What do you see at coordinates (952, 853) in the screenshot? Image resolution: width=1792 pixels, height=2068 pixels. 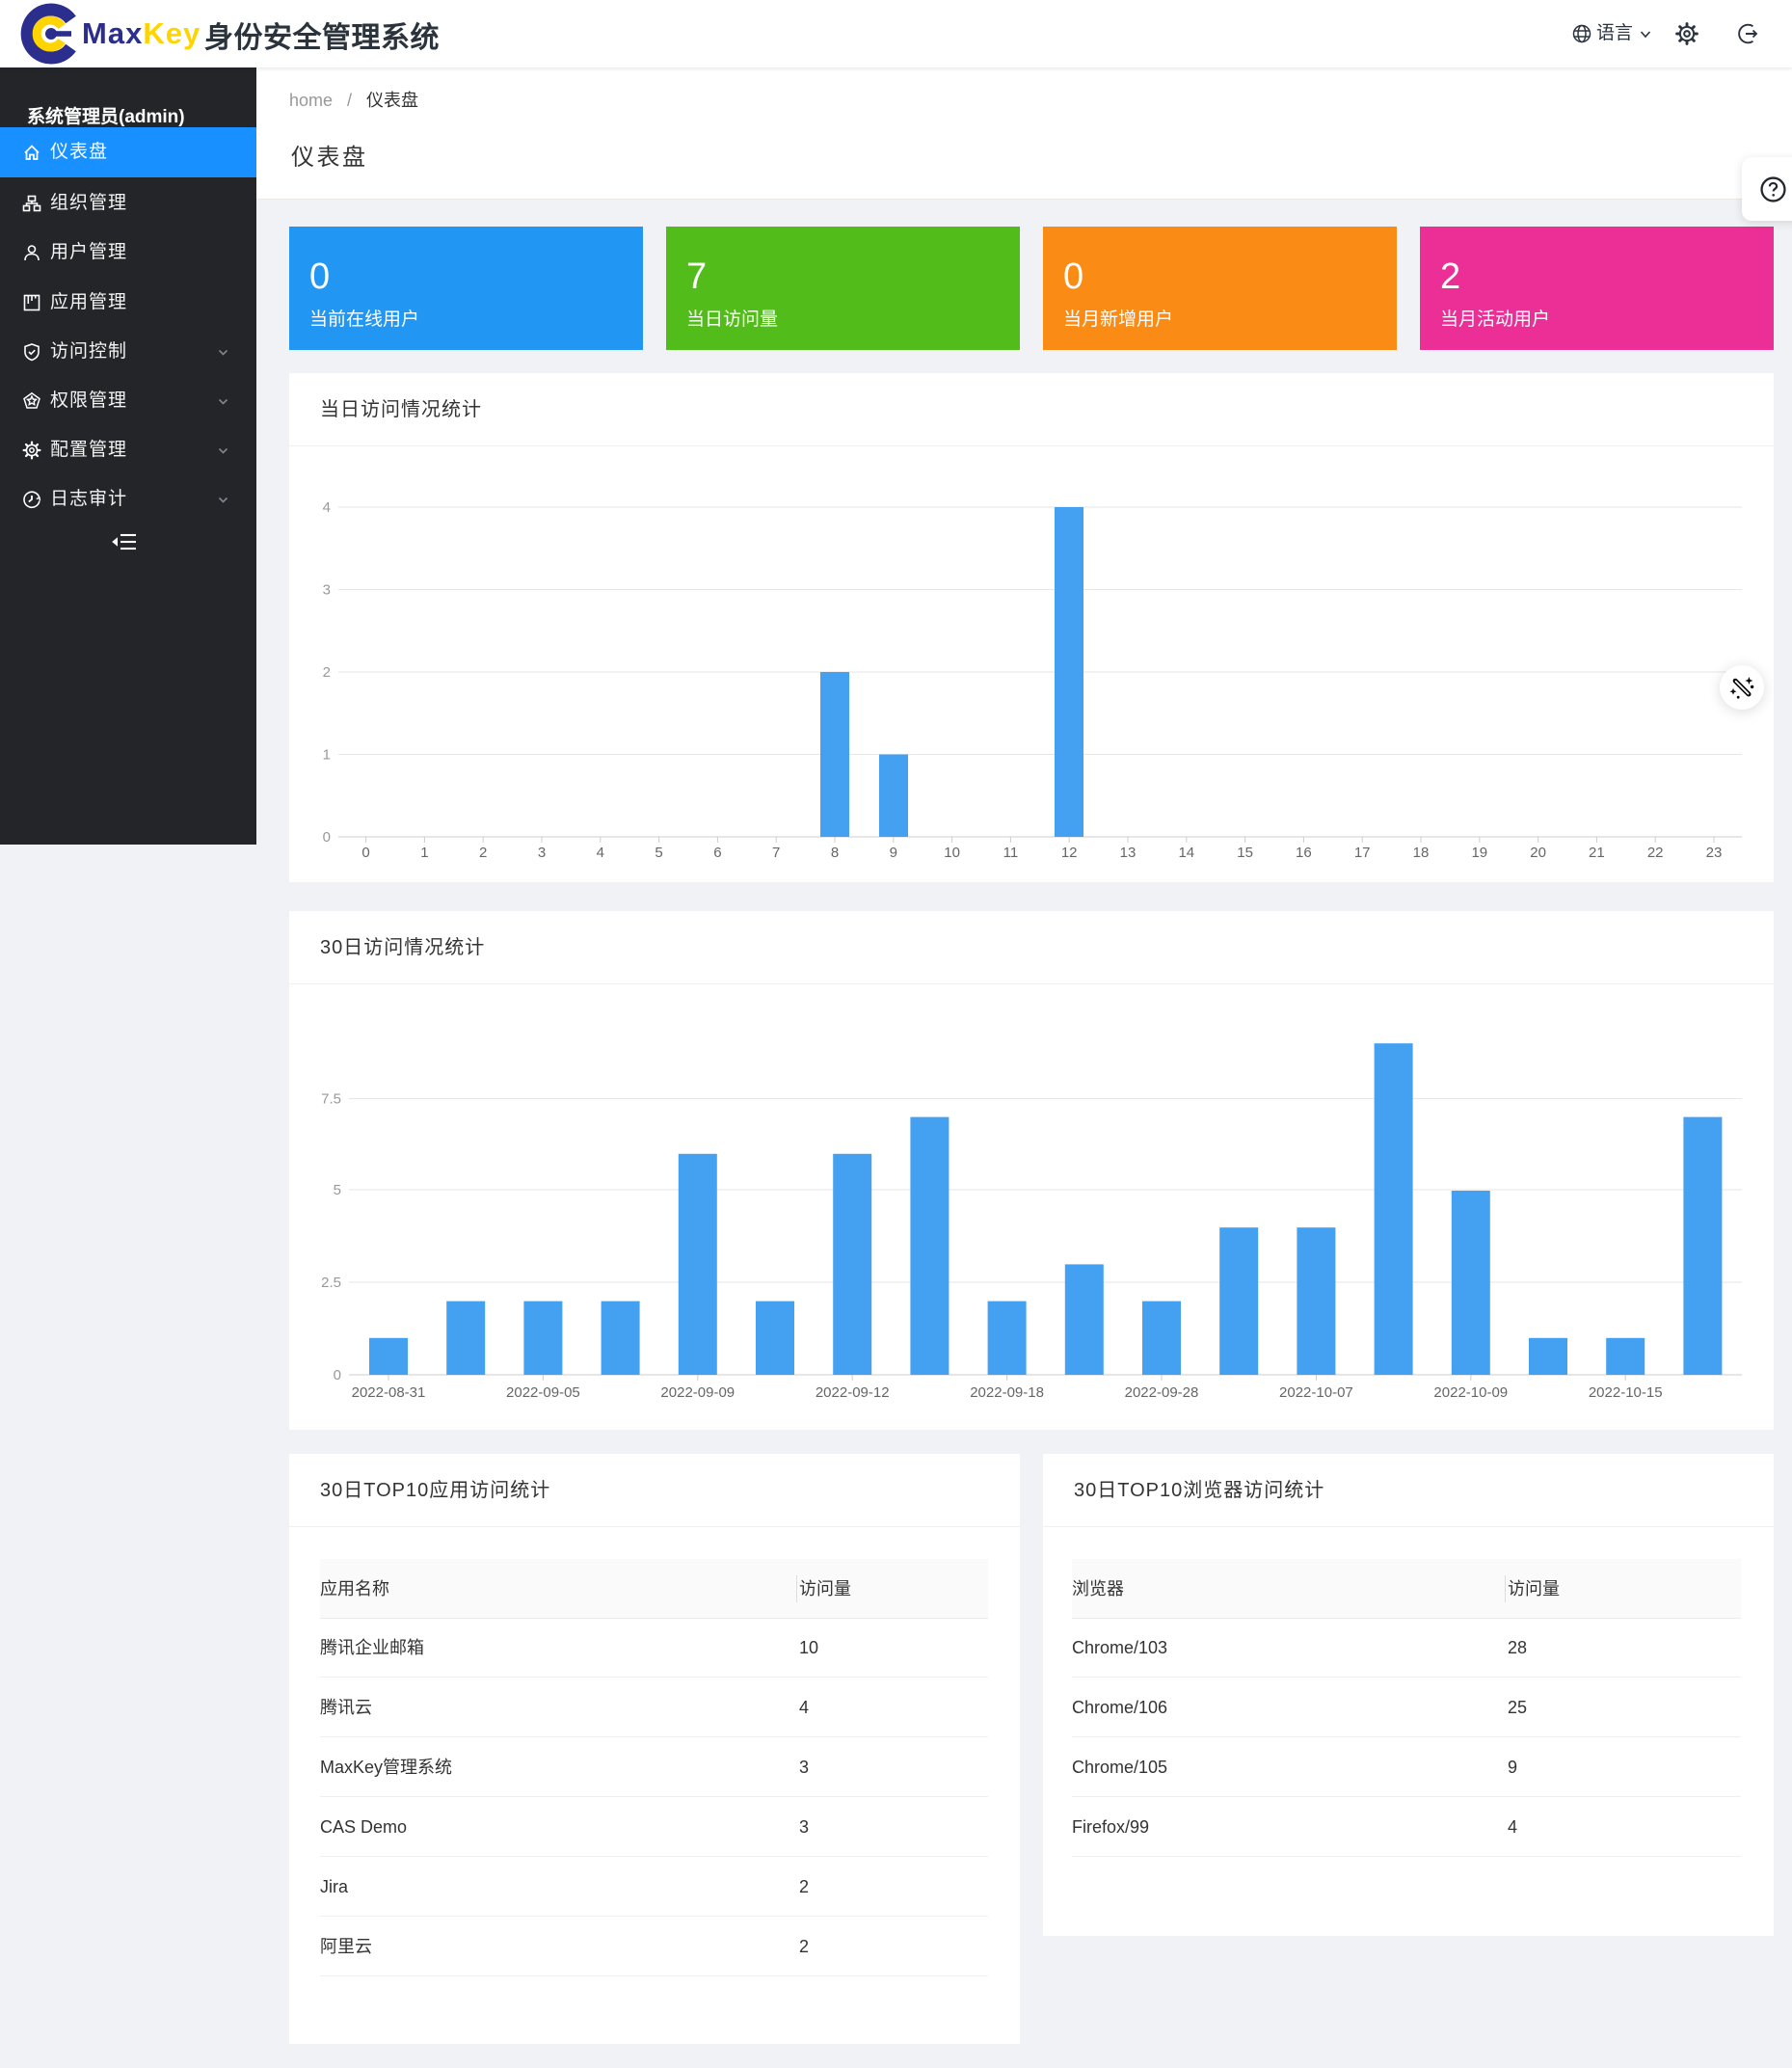 I see `svg-text: 10` at bounding box center [952, 853].